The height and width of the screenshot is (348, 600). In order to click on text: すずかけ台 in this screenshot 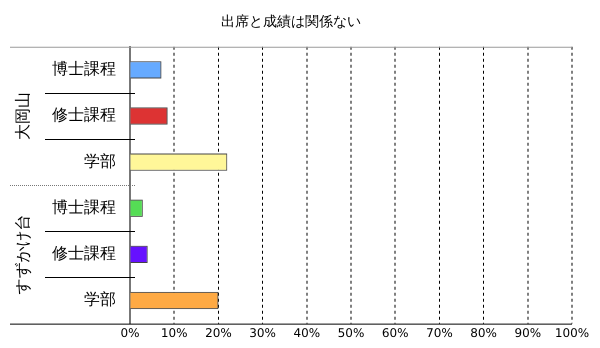, I will do `click(22, 254)`.